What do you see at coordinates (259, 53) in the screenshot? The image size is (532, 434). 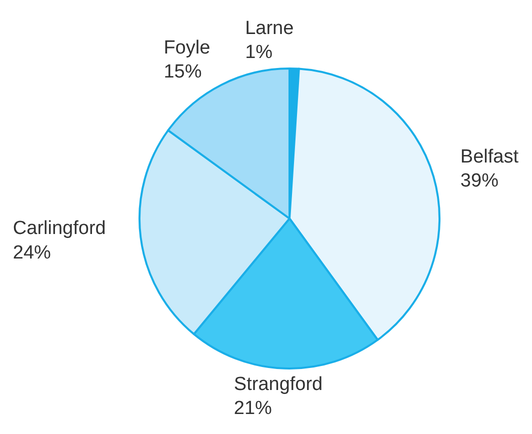 I see `data-label: 1%` at bounding box center [259, 53].